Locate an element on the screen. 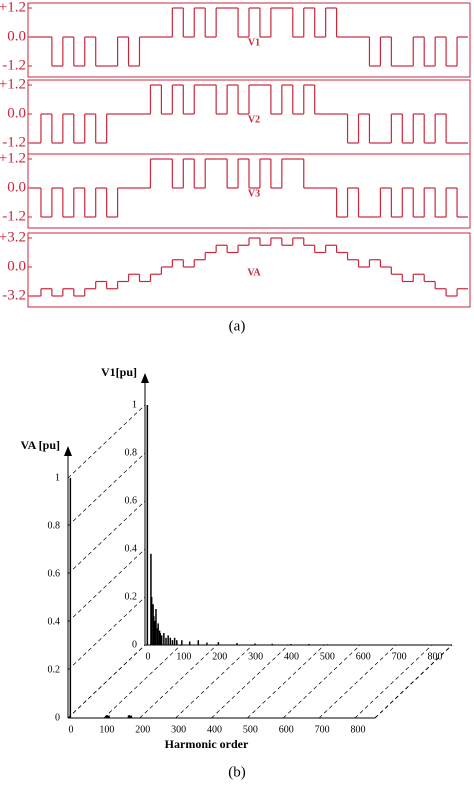 The image size is (474, 786). axis-line is located at coordinates (413, 681).